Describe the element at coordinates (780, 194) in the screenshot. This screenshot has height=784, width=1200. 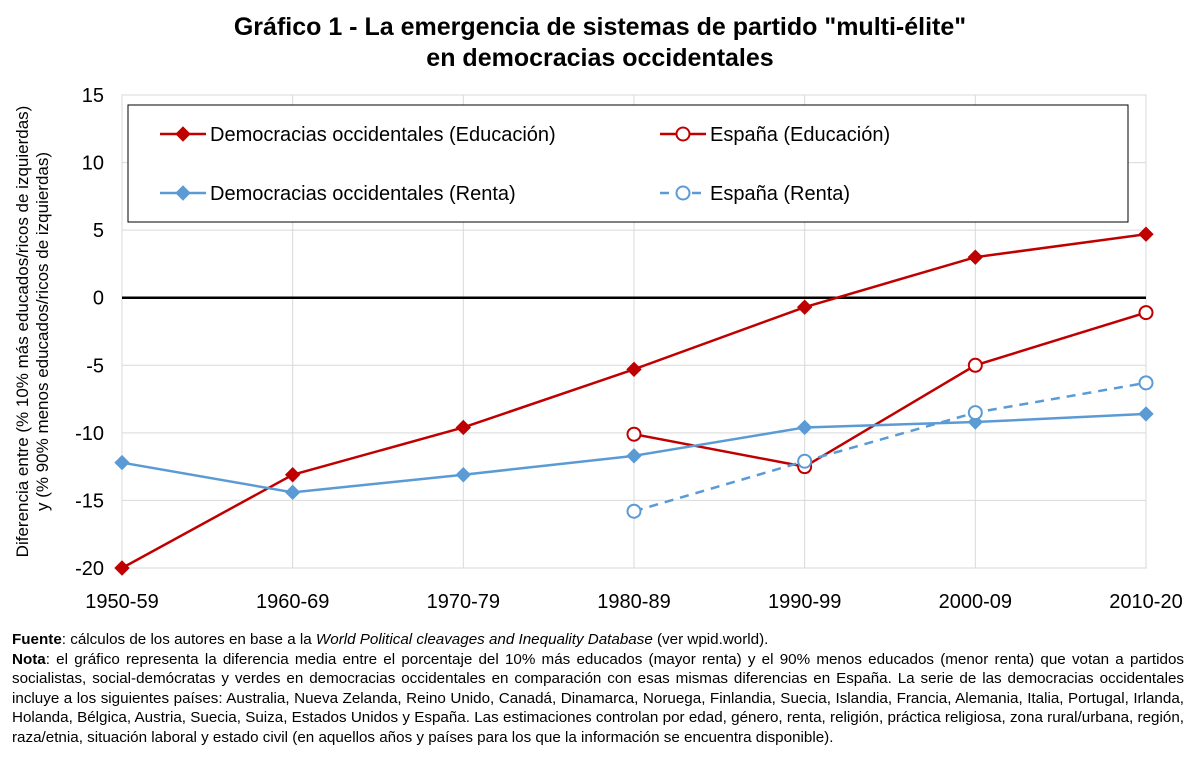
I see `legend-label: España (Renta)` at that location.